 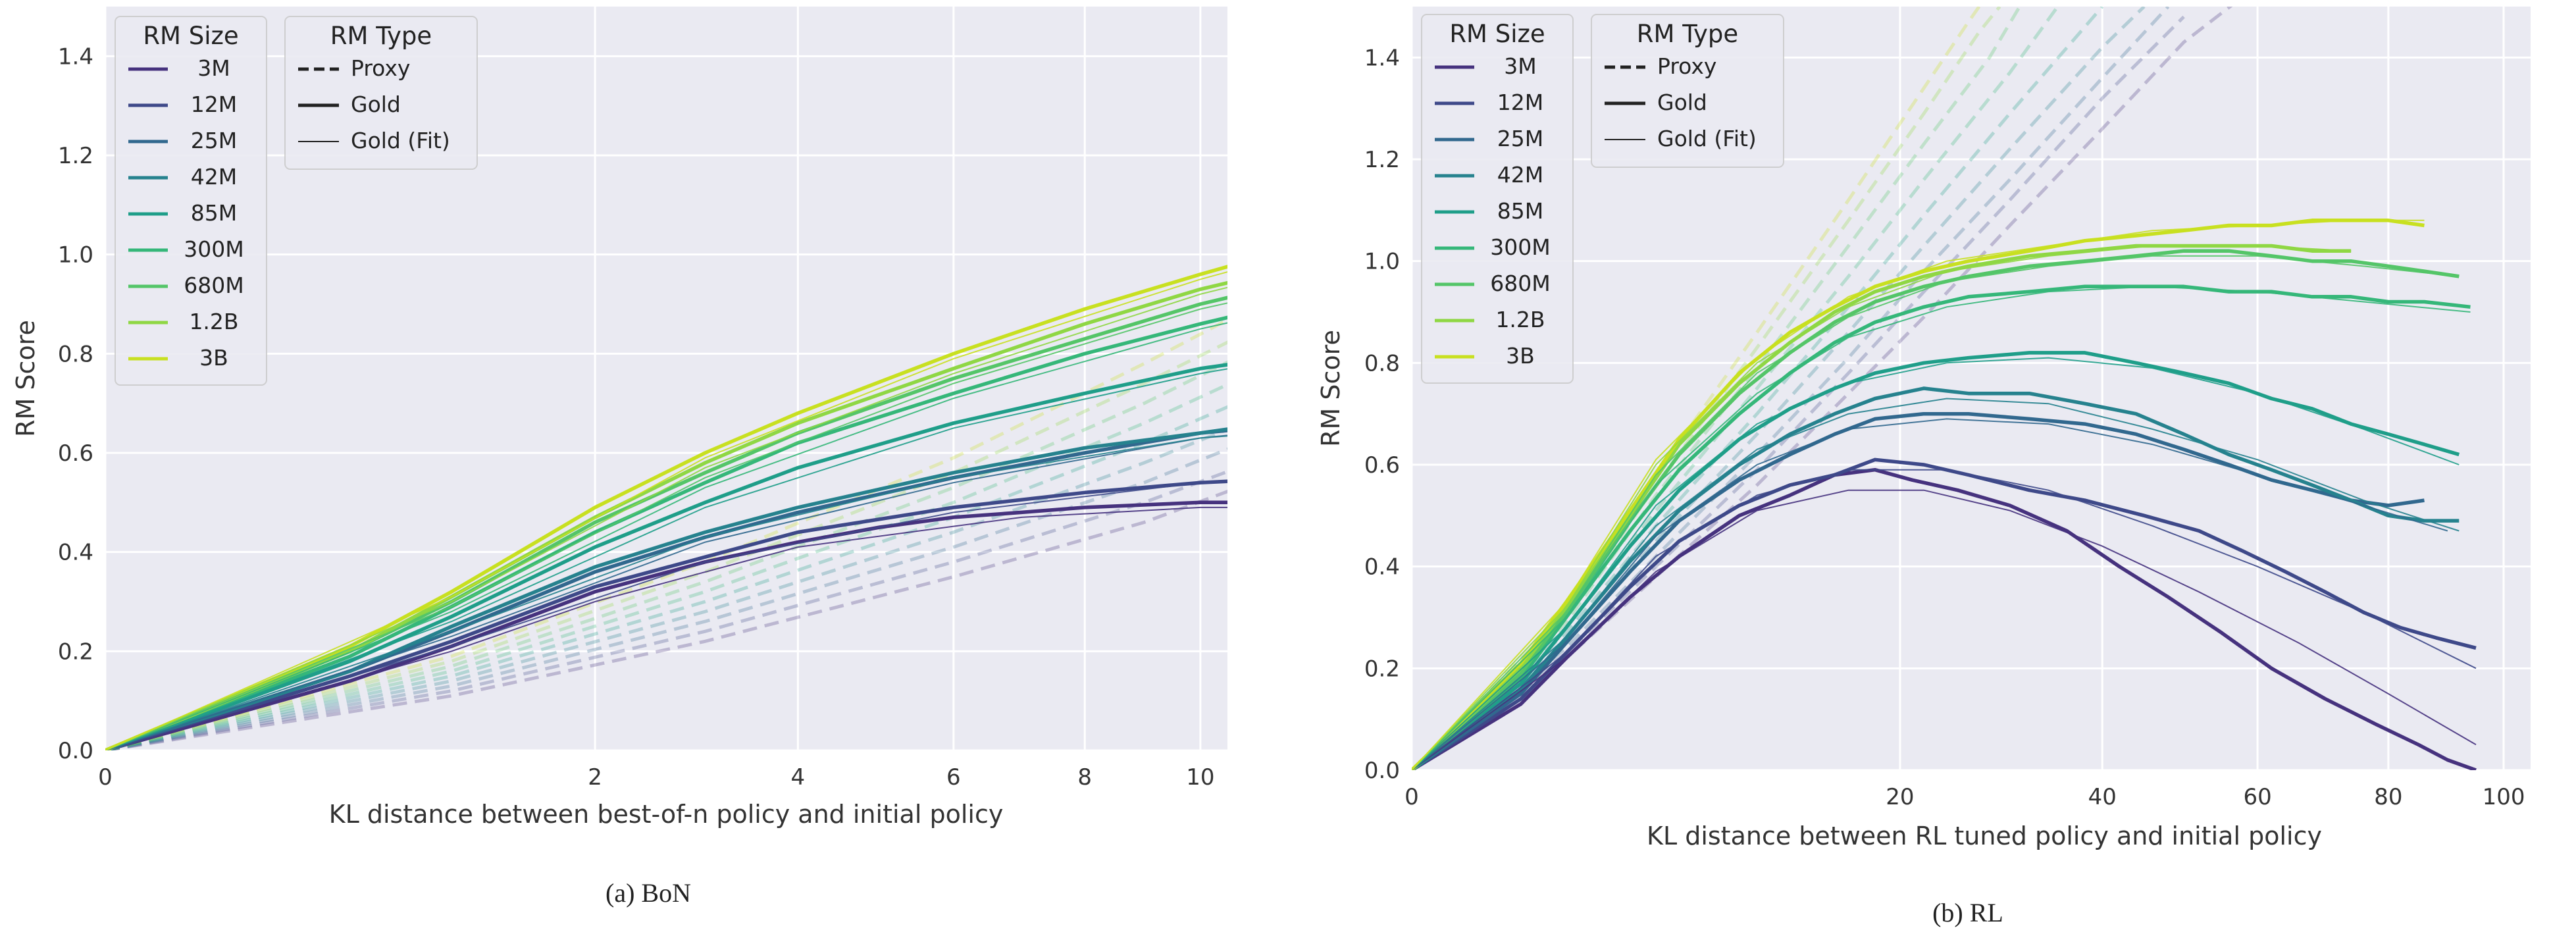 I want to click on gold-line-42M, so click(x=666, y=588).